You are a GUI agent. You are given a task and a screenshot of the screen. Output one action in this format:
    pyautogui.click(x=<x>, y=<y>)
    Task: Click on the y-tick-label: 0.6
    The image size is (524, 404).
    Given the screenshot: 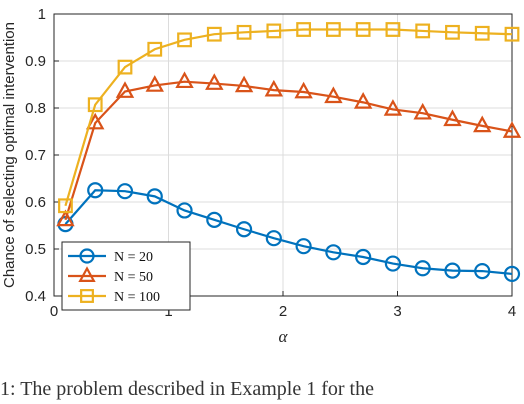 What is the action you would take?
    pyautogui.click(x=35, y=202)
    